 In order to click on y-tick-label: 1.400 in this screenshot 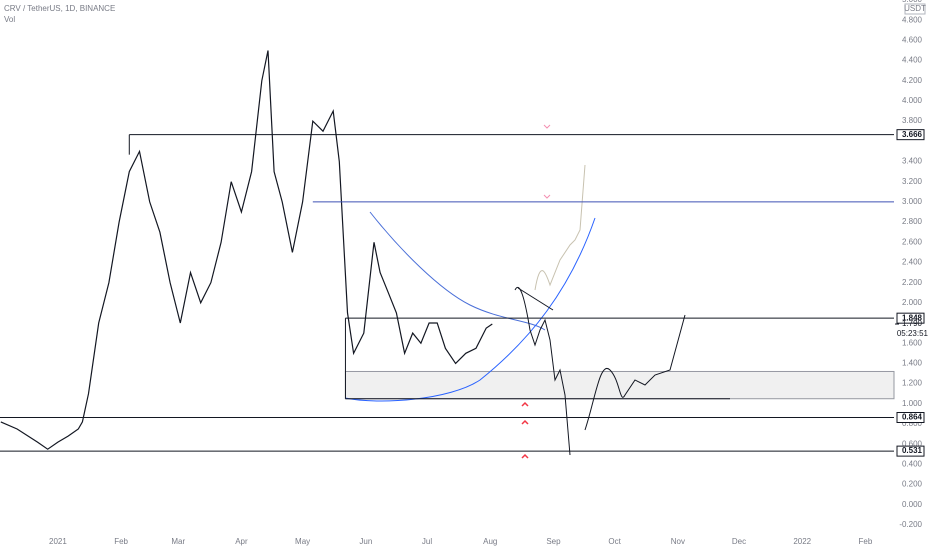, I will do `click(912, 363)`.